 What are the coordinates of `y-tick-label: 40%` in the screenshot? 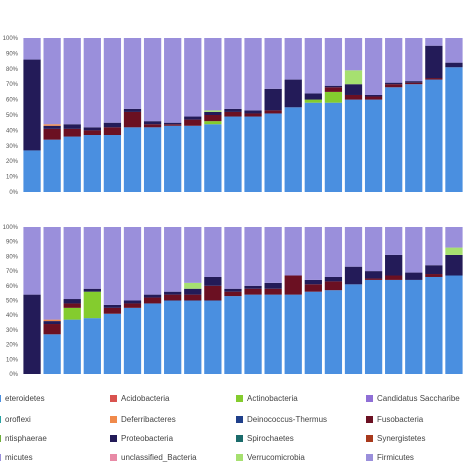 It's located at (12, 131).